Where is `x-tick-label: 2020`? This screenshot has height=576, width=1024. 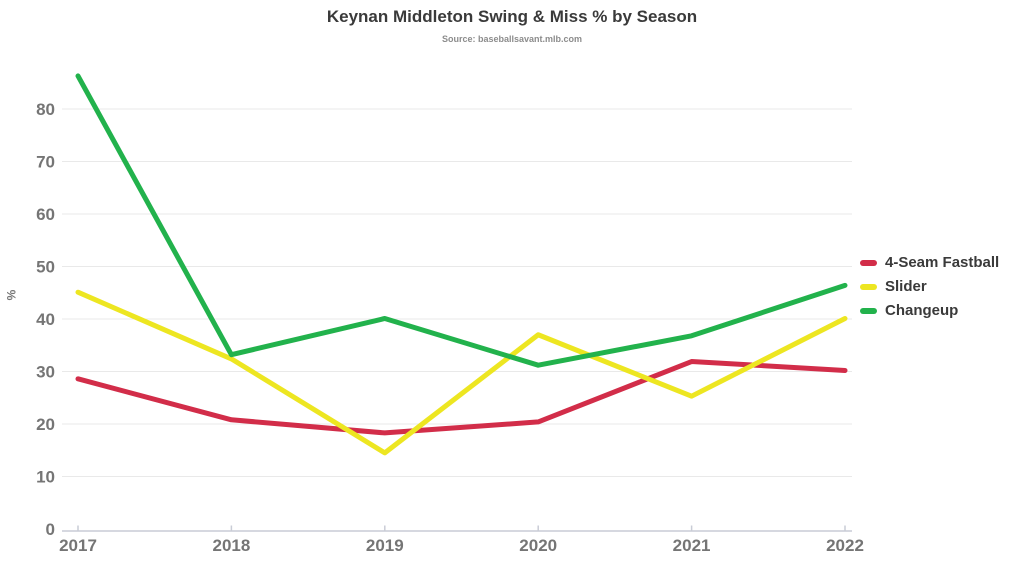 x-tick-label: 2020 is located at coordinates (538, 545).